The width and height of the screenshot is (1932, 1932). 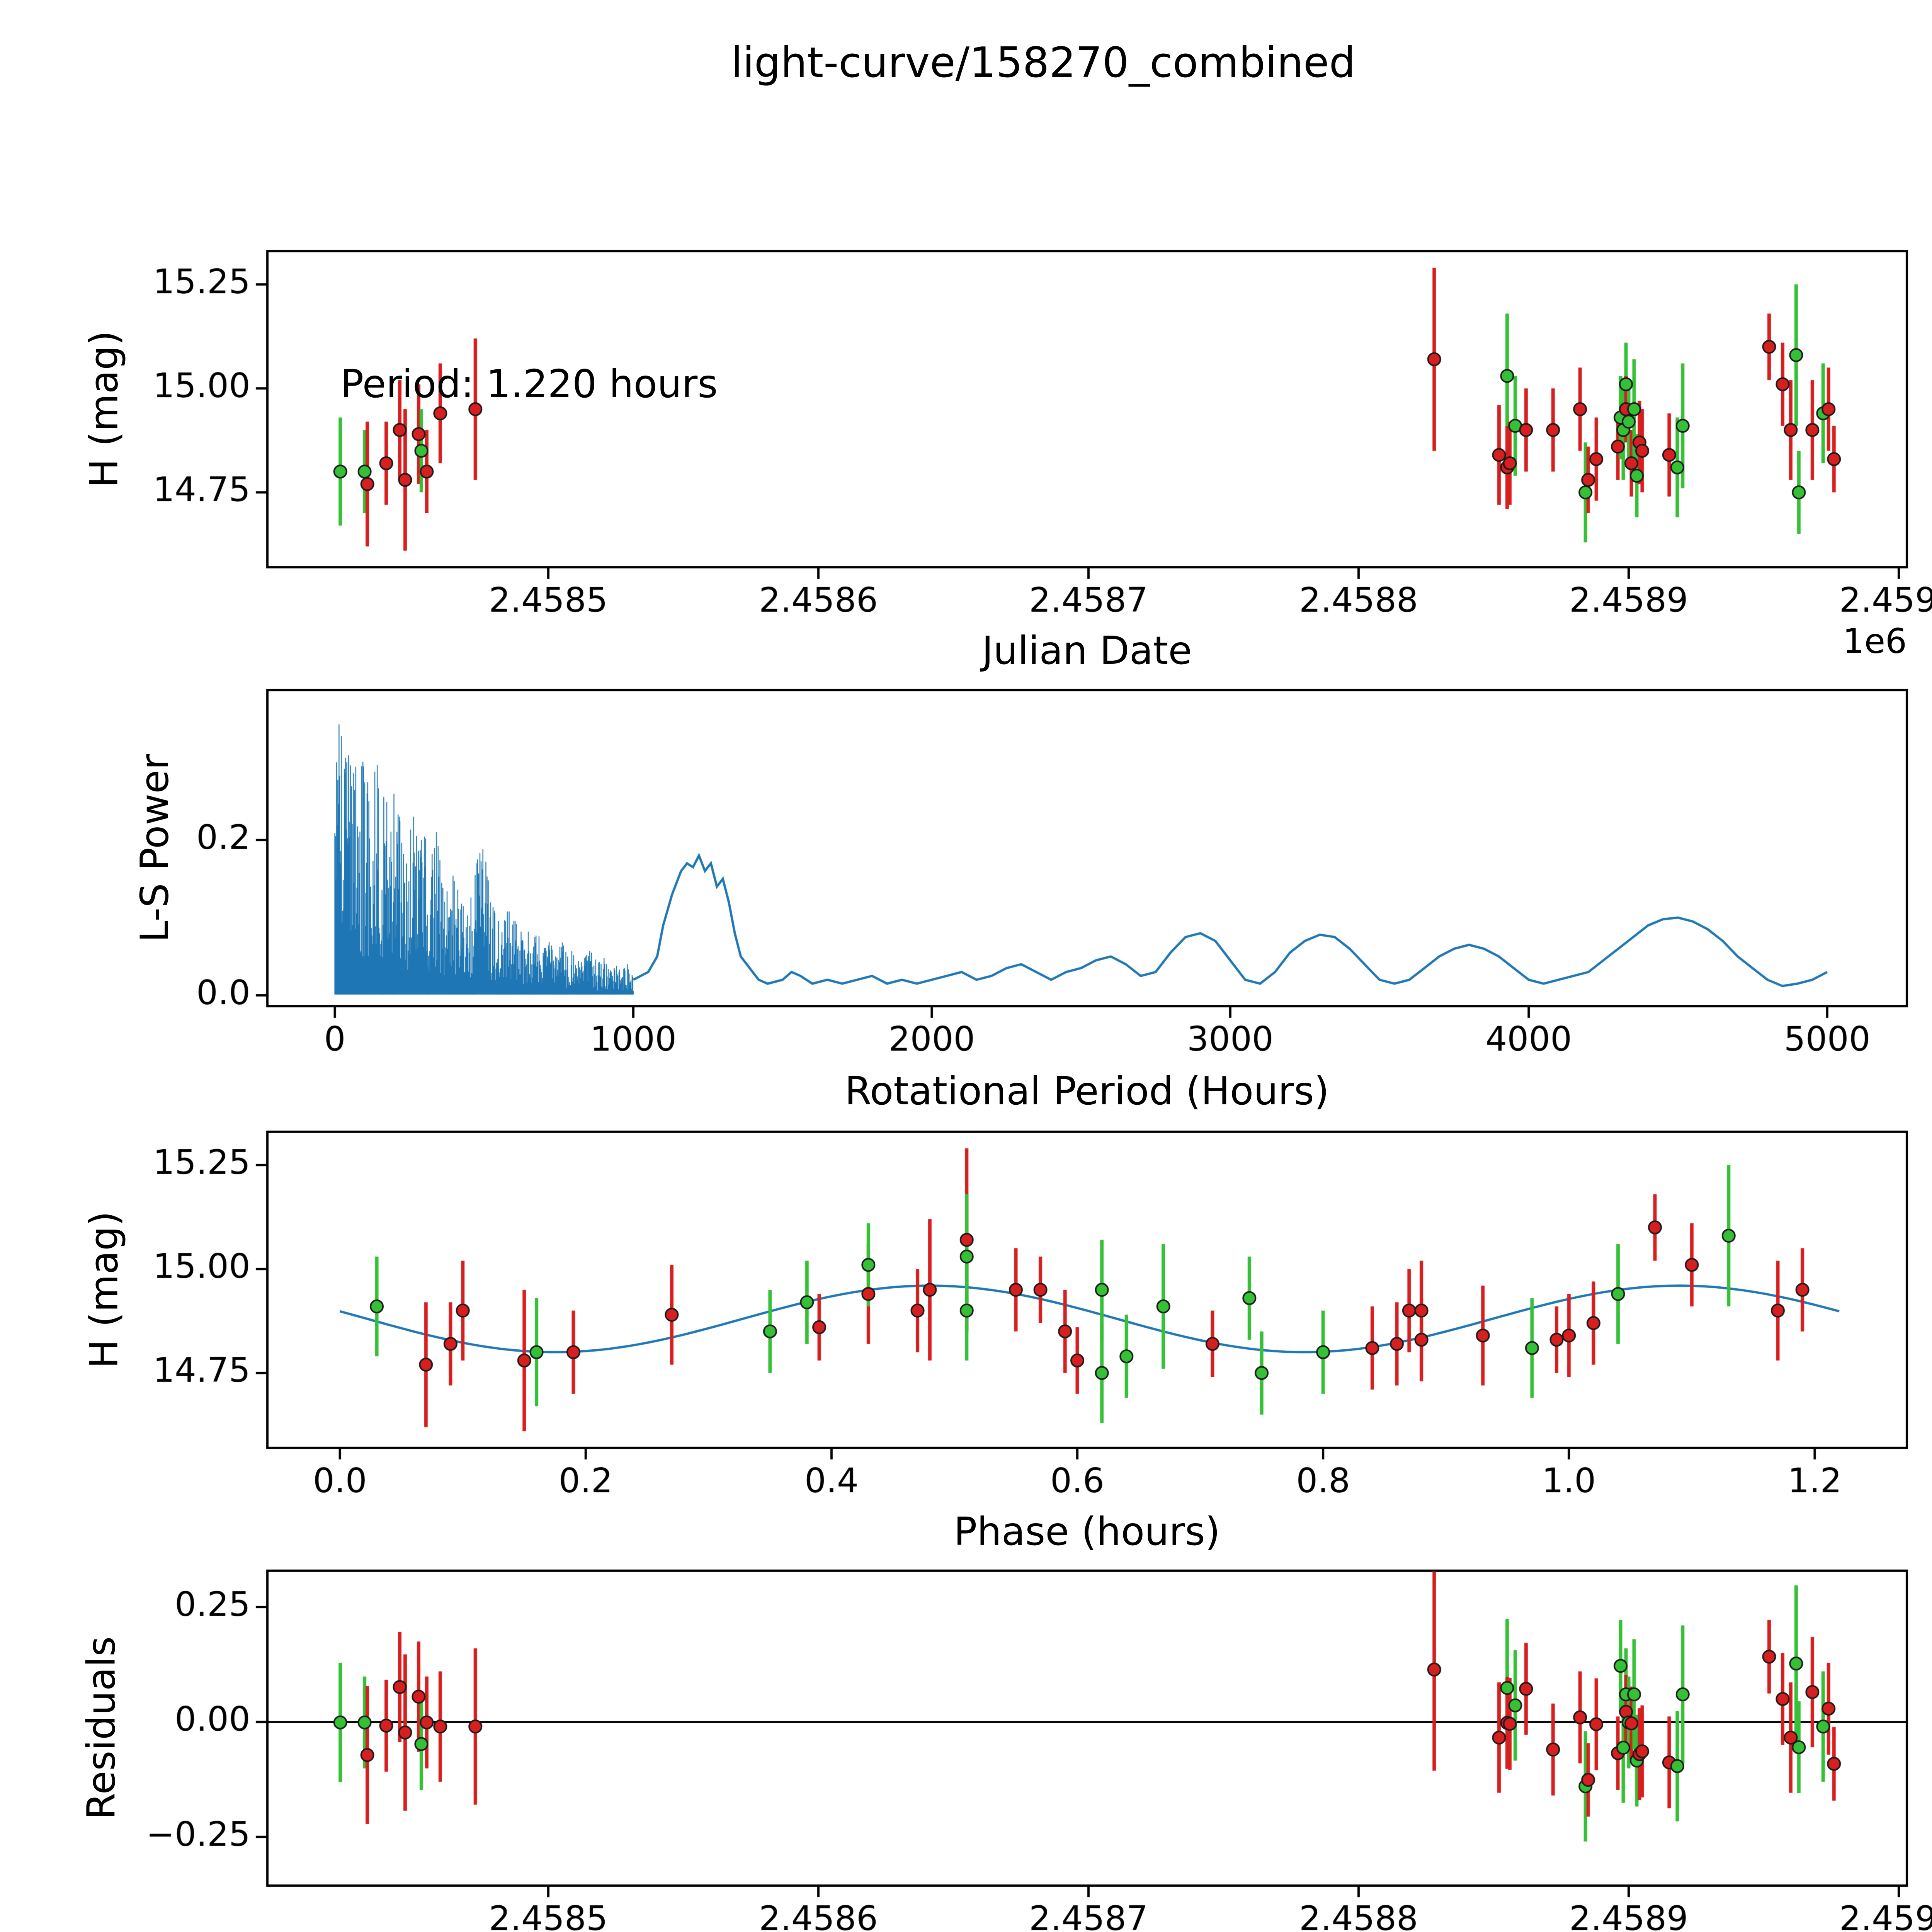 I want to click on period-annotation: Period: 1.220 hours, so click(x=529, y=383).